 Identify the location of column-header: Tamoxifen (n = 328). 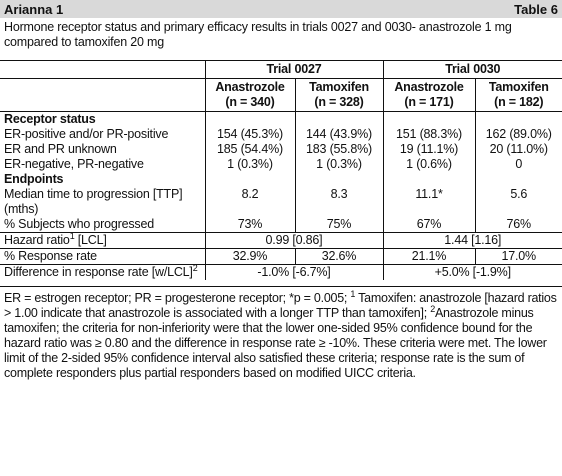
(338, 95).